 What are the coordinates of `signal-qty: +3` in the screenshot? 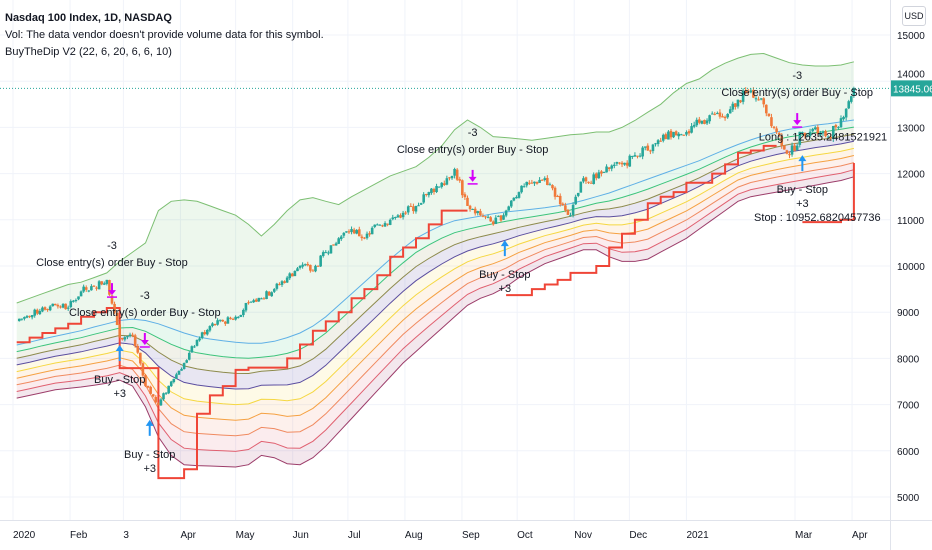 It's located at (119, 394).